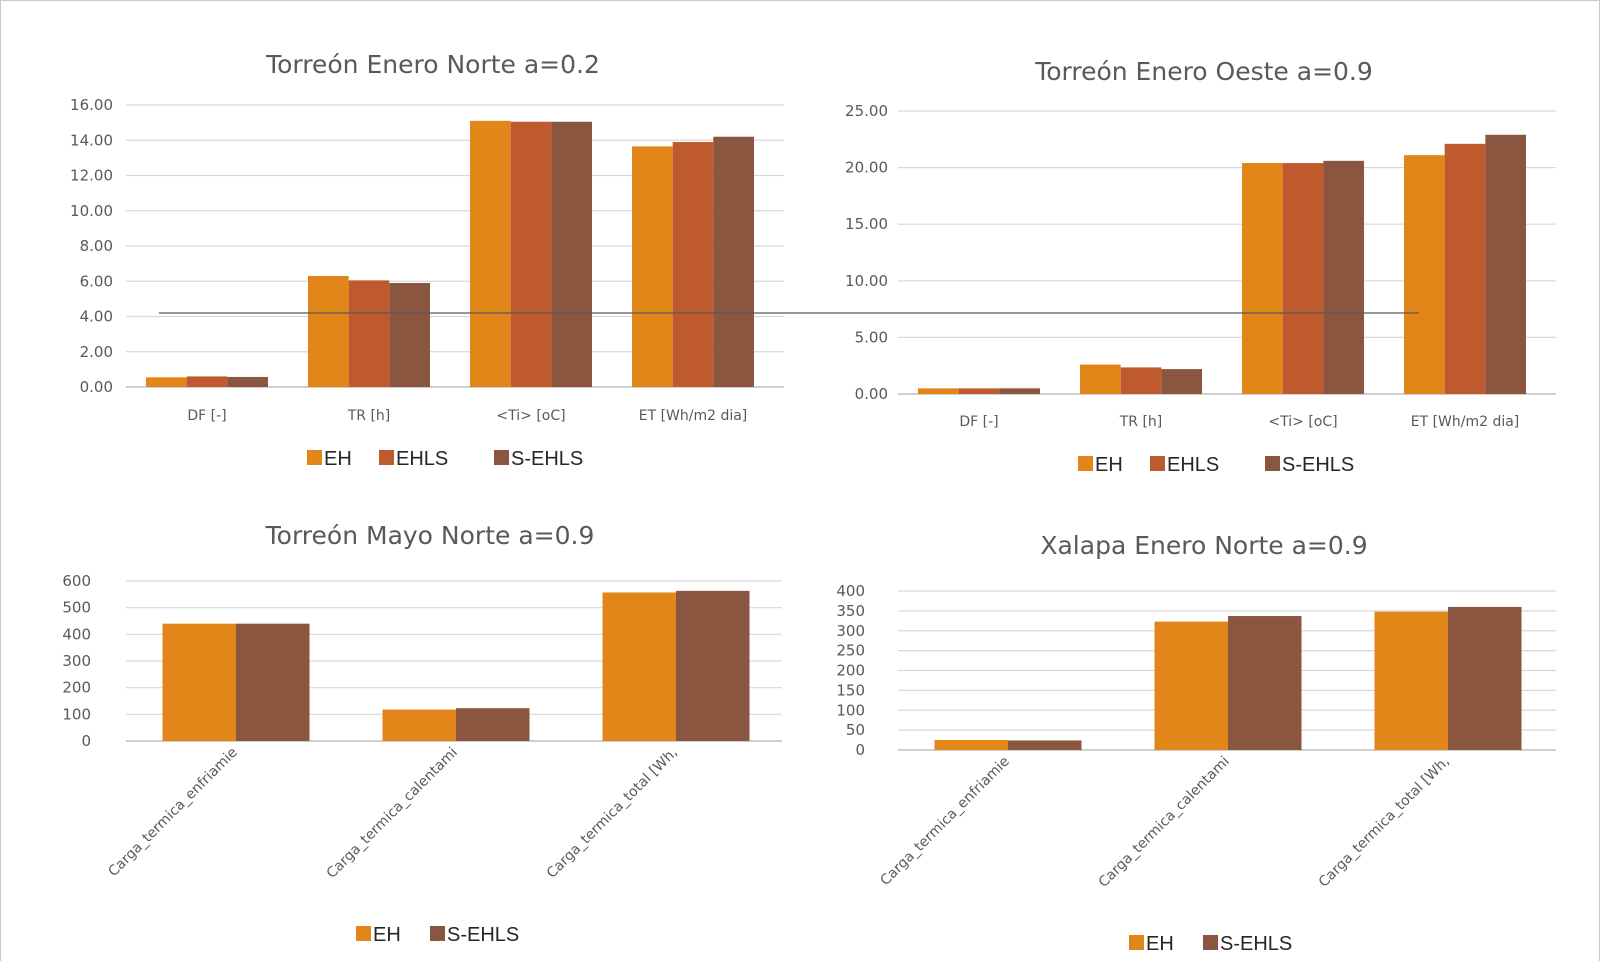 The width and height of the screenshot is (1600, 962). I want to click on y-tick-label: 600, so click(76, 581).